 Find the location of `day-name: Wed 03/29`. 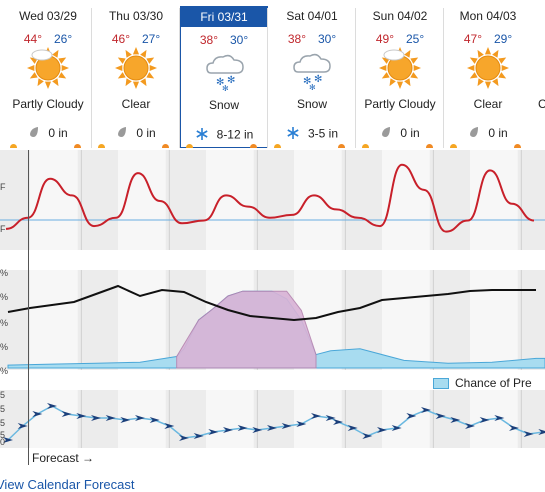

day-name: Wed 03/29 is located at coordinates (48, 16).